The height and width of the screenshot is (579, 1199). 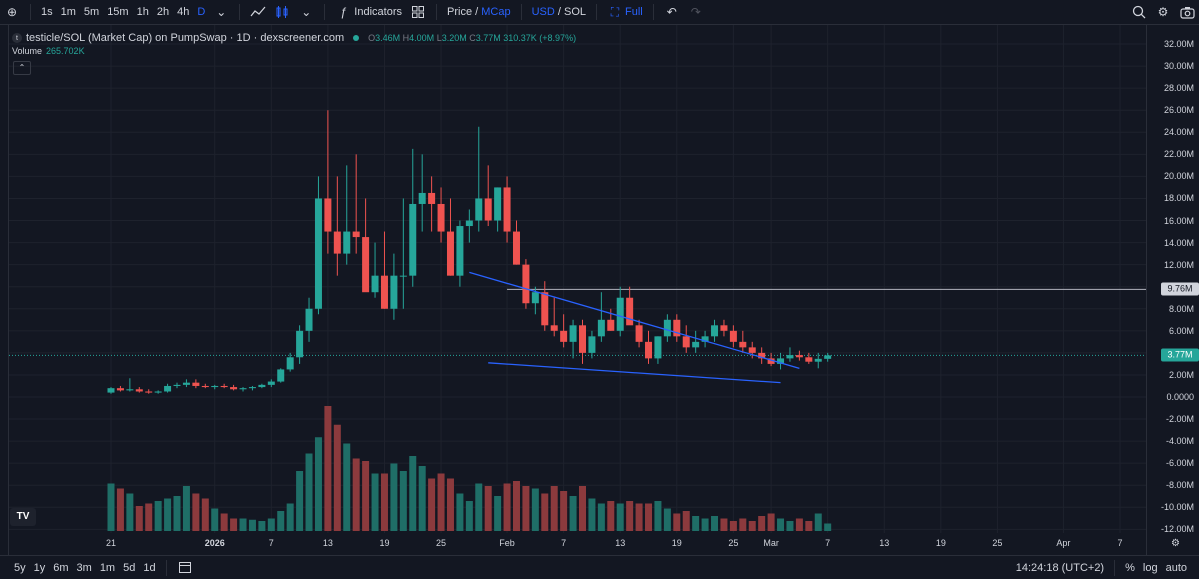 What do you see at coordinates (1187, 12) in the screenshot?
I see `screenshot-button` at bounding box center [1187, 12].